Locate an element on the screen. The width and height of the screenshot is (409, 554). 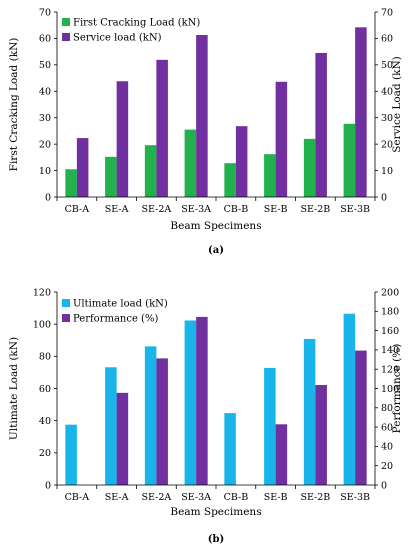
left-tick-label: 70 is located at coordinates (45, 12).